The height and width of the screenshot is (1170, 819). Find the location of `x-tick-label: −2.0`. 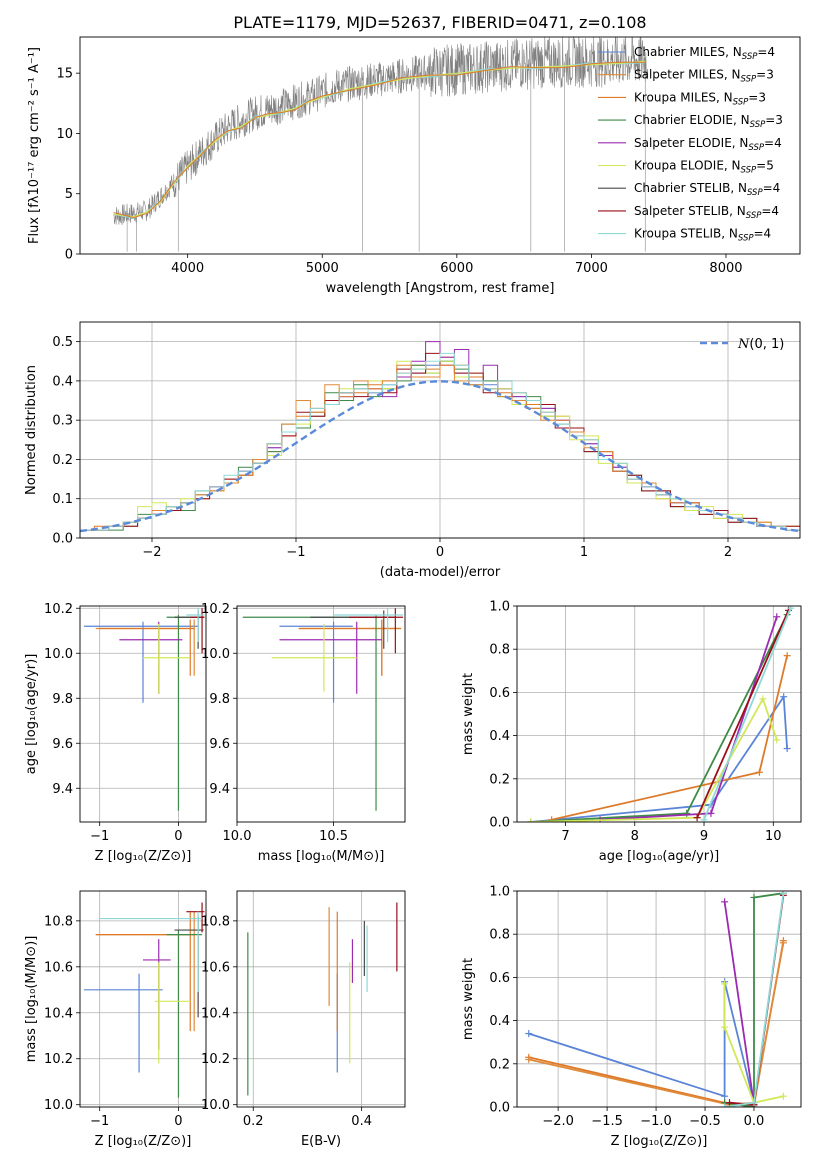

x-tick-label: −2.0 is located at coordinates (558, 1121).